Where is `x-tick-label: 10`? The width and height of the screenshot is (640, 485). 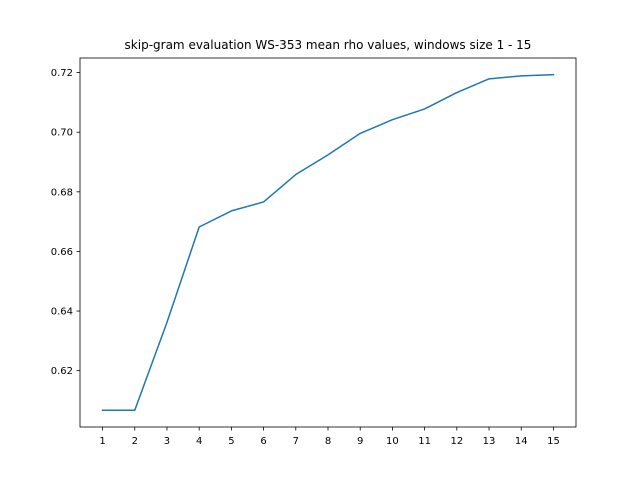 x-tick-label: 10 is located at coordinates (392, 441).